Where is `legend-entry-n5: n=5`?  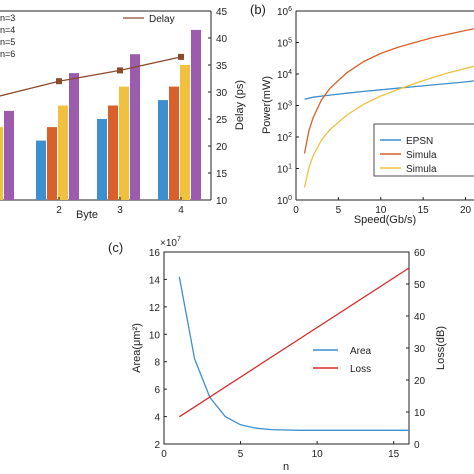 legend-entry-n5: n=5 is located at coordinates (7, 42).